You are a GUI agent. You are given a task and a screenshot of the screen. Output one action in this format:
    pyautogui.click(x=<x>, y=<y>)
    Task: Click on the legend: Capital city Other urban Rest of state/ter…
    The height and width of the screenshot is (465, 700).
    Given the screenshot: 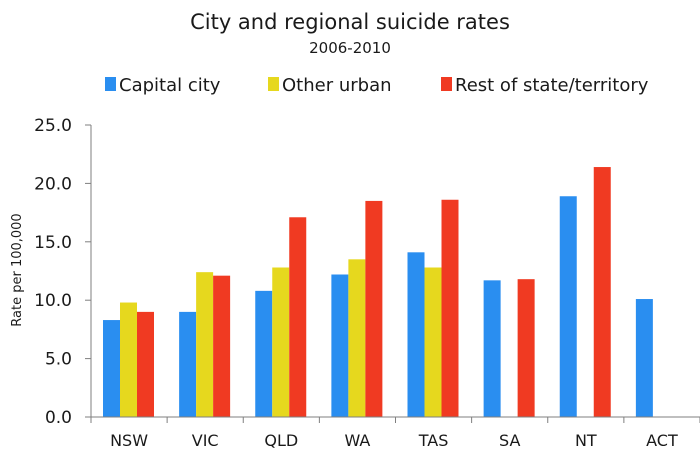 What is the action you would take?
    pyautogui.click(x=377, y=85)
    